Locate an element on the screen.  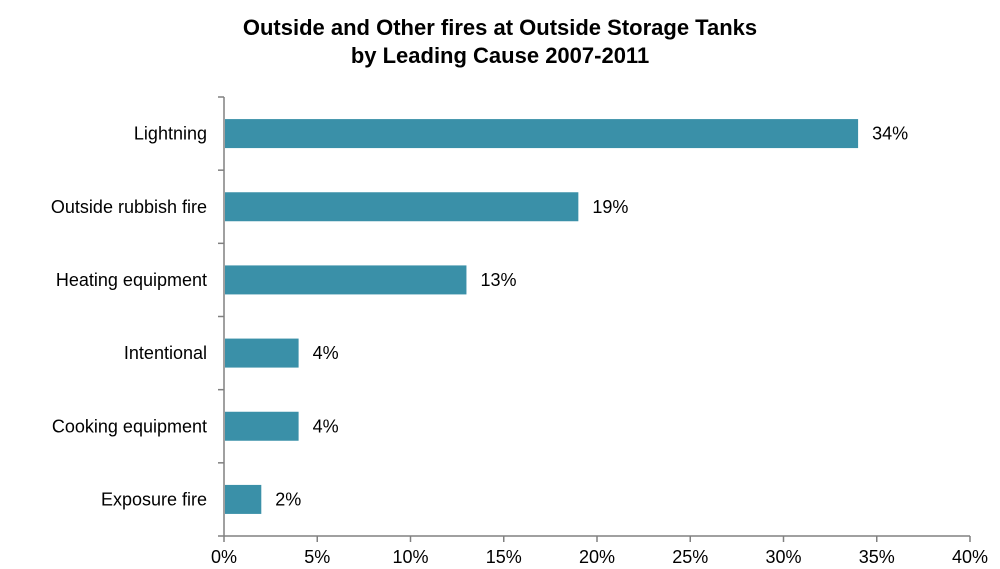
x-tick-label: 40% is located at coordinates (970, 557).